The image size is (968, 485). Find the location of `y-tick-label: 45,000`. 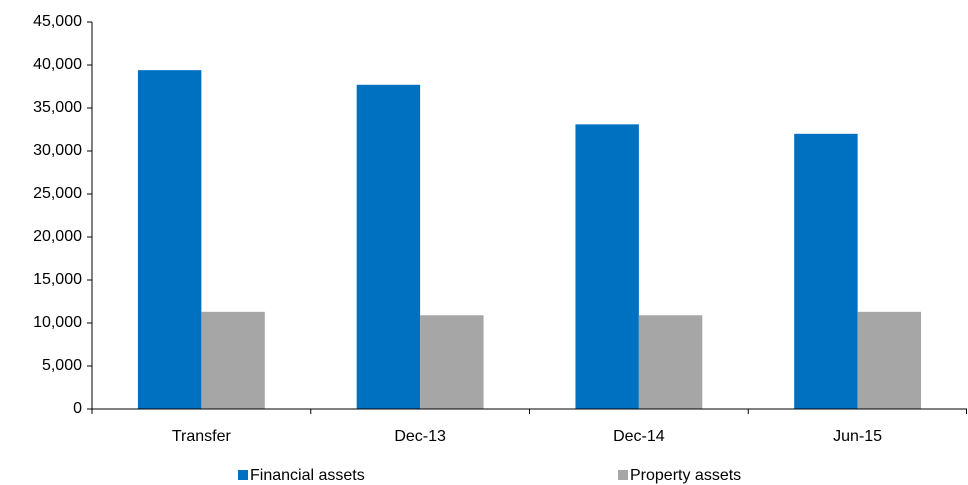

y-tick-label: 45,000 is located at coordinates (57, 21).